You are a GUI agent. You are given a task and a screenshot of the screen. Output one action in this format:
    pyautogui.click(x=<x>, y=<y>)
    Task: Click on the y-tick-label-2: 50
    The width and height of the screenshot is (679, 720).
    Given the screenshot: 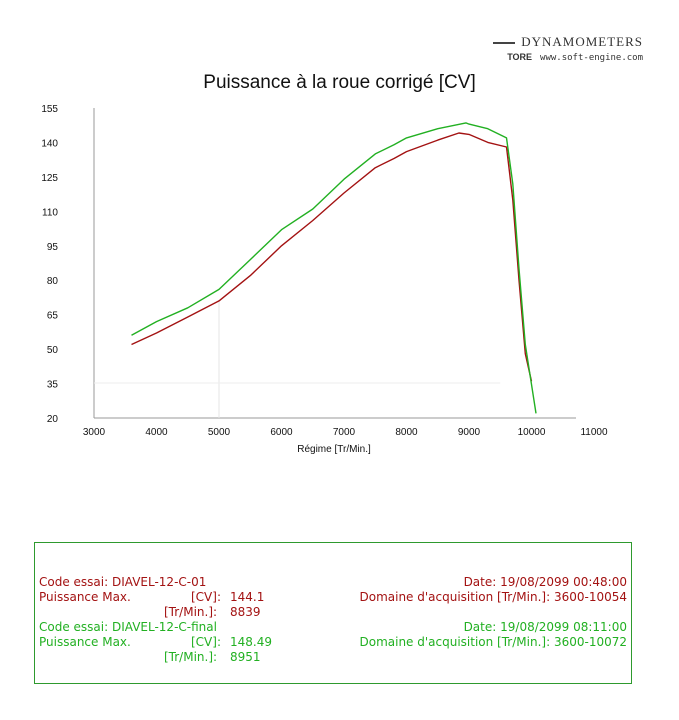 What is the action you would take?
    pyautogui.click(x=53, y=350)
    